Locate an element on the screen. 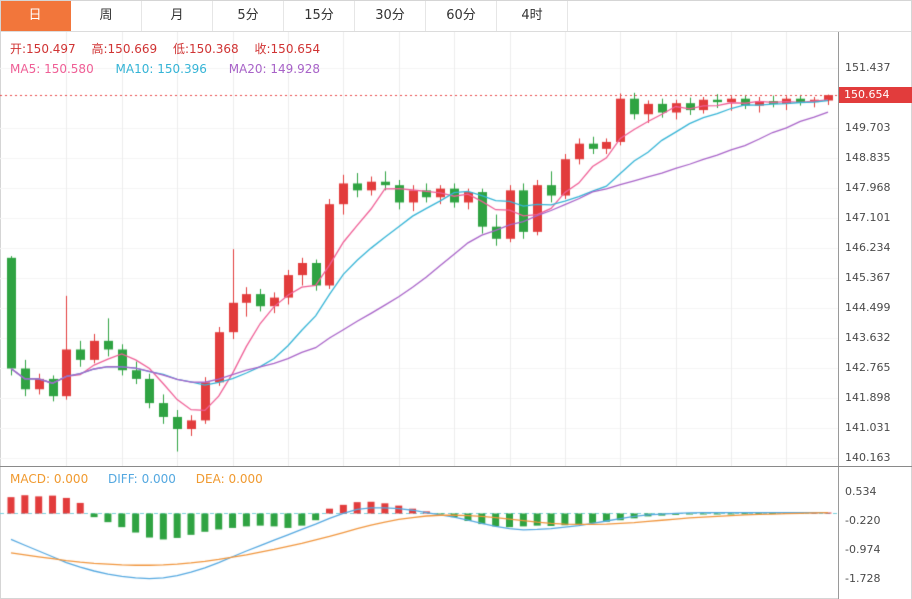  open-label: 开: is located at coordinates (18, 49).